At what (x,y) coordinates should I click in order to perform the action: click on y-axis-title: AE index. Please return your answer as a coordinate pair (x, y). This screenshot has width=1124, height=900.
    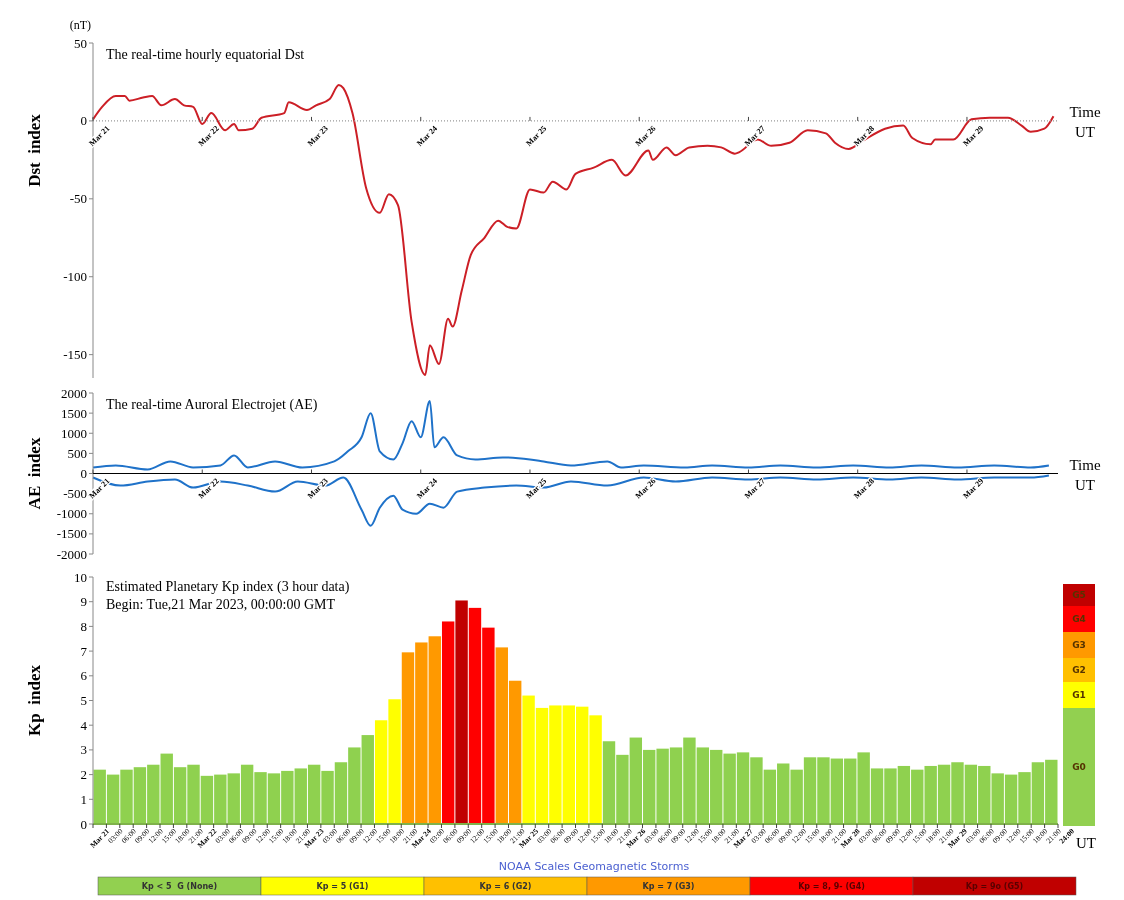
    Looking at the image, I should click on (34, 473).